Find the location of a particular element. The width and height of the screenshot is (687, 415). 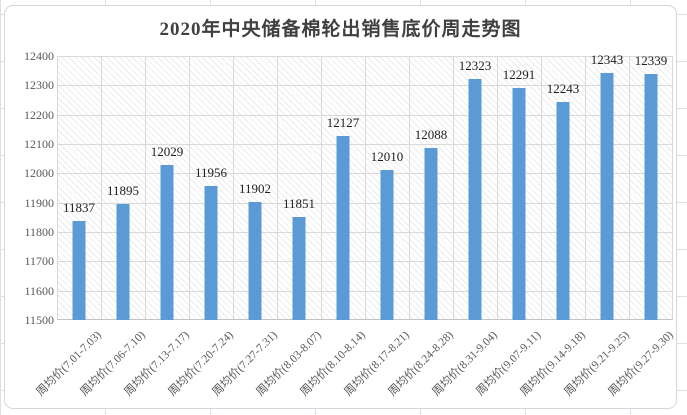

y-tick-label: 12200 is located at coordinates (39, 114).